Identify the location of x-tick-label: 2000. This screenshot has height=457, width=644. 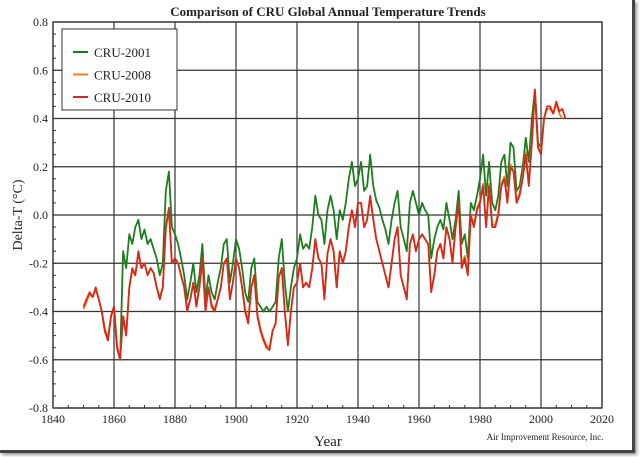
(541, 419).